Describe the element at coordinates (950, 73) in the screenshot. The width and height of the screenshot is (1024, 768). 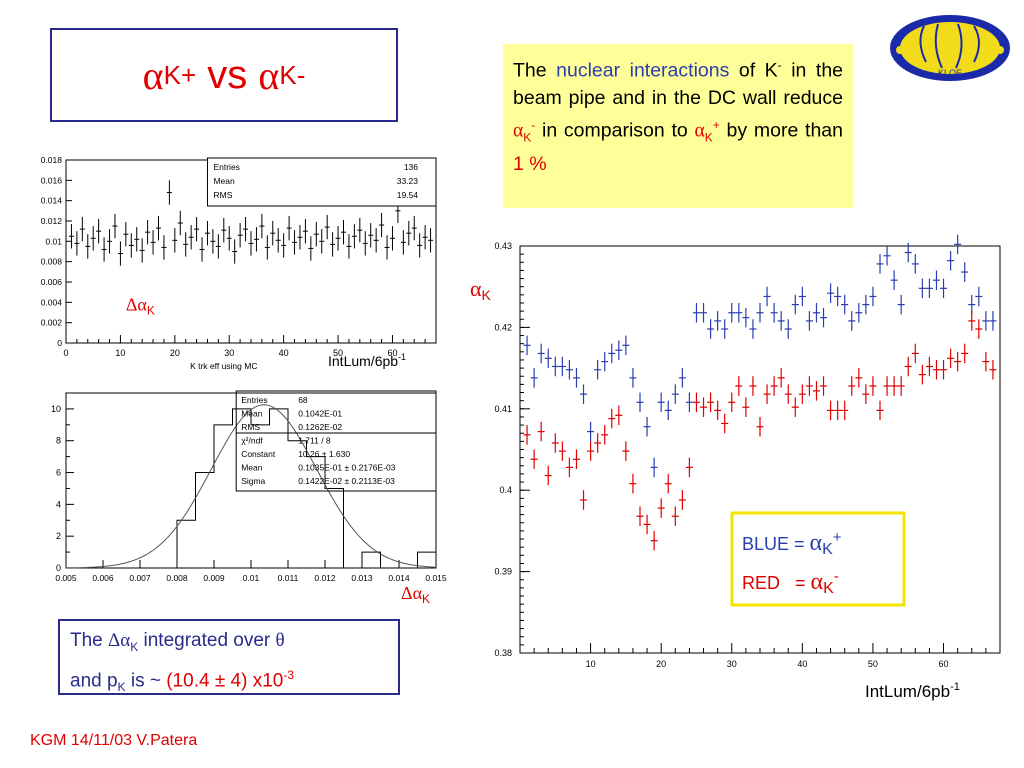
I see `logo-text: KLOE` at that location.